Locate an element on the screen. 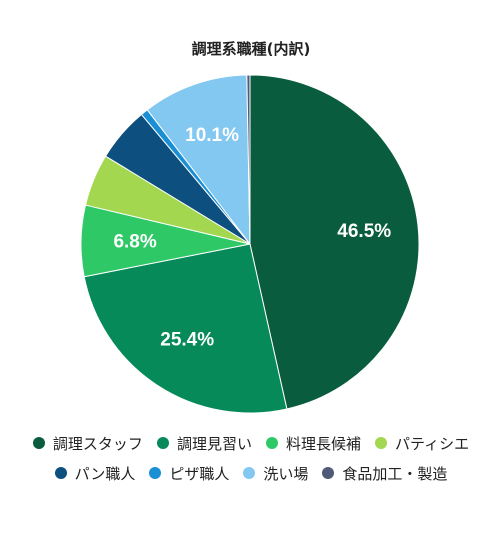 The height and width of the screenshot is (535, 502). chart-legend: 調理スタッフ 調理見習い 料理長候補 パティシエパン職人 ピザ職人 洗い場 食品加工・製造 is located at coordinates (251, 458).